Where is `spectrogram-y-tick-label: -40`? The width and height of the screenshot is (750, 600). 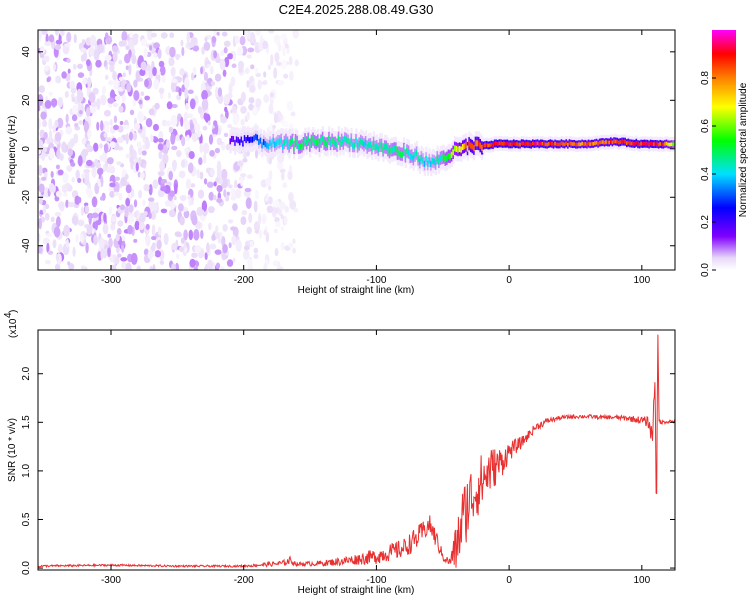 spectrogram-y-tick-label: -40 is located at coordinates (26, 245).